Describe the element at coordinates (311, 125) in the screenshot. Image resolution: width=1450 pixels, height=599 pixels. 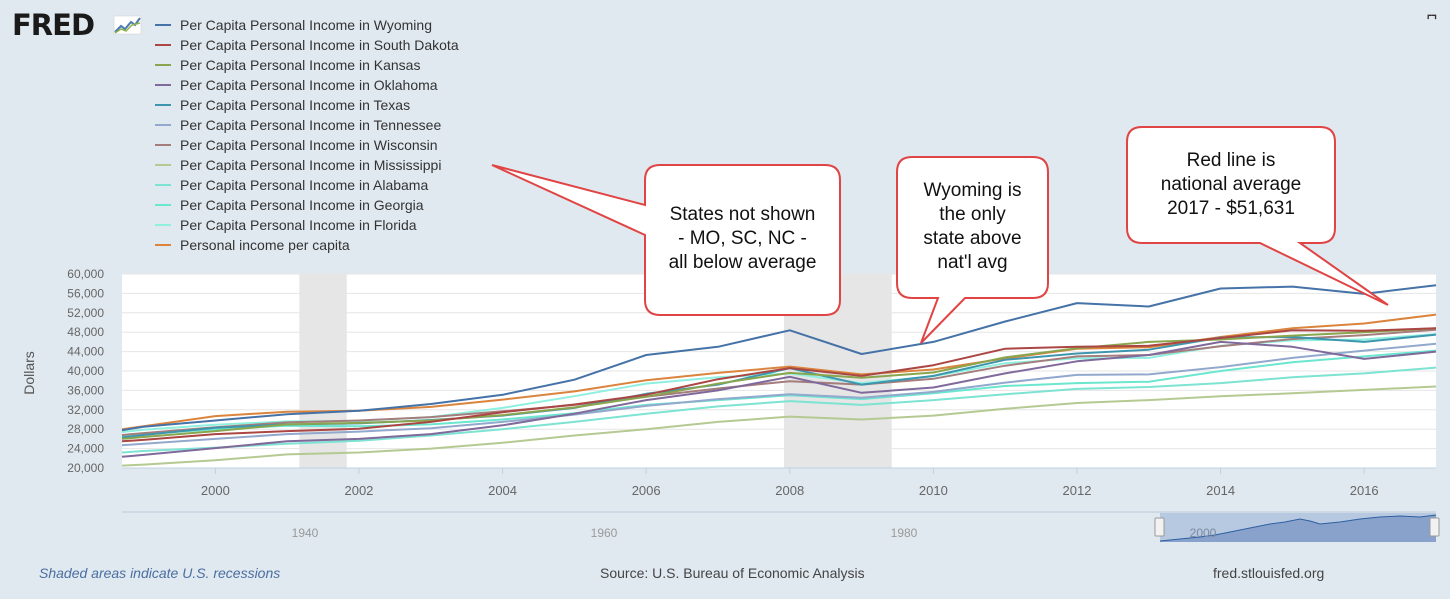
I see `legend-label: Per Capita Personal Income in Tennessee` at that location.